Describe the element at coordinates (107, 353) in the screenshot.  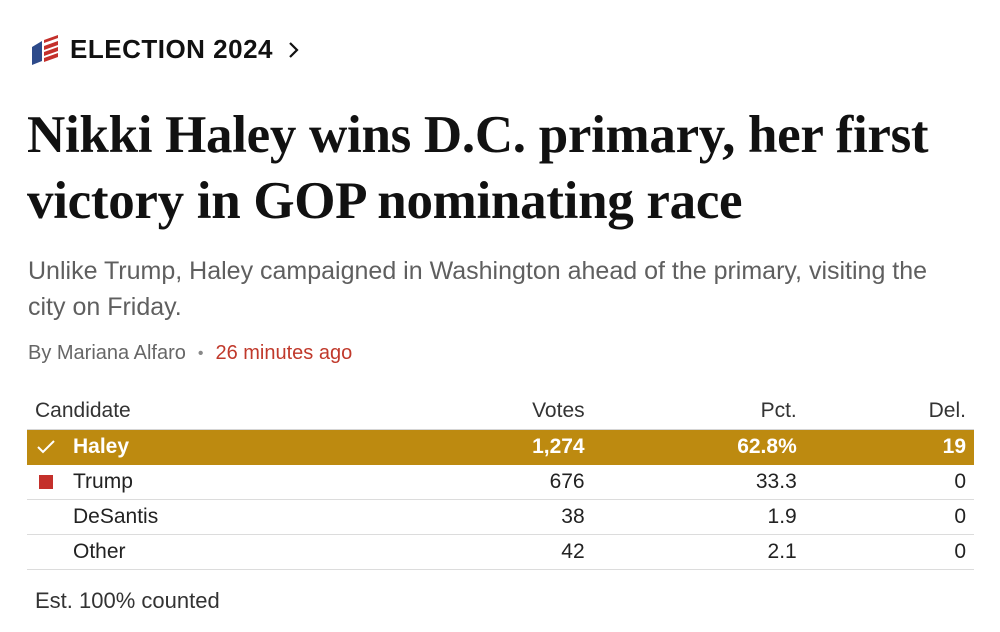
I see `author-link: By Mariana Alfaro` at that location.